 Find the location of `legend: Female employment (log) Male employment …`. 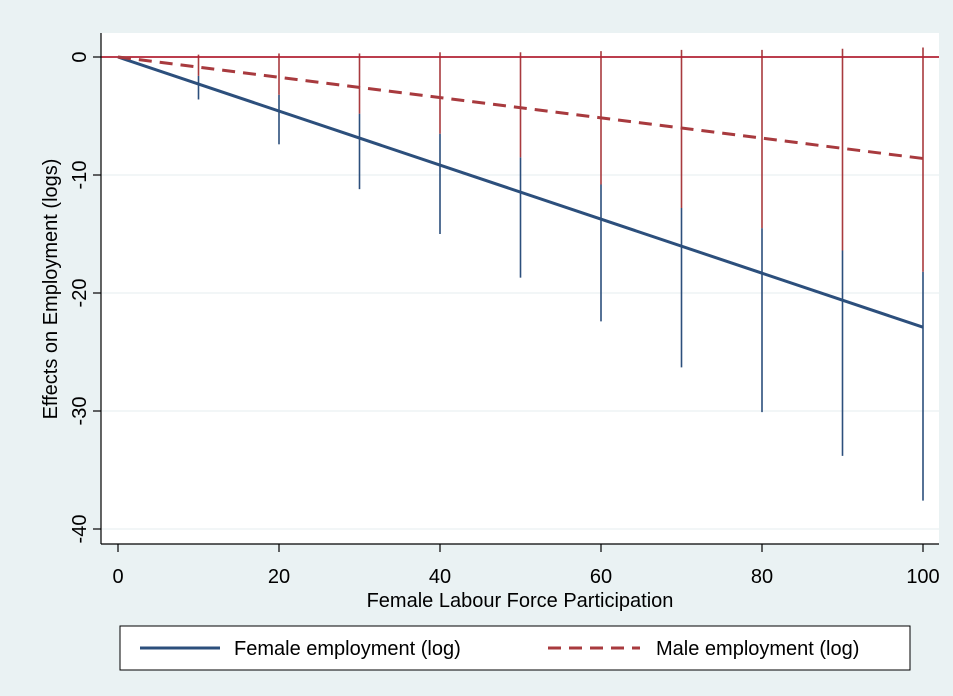

legend: Female employment (log) Male employment … is located at coordinates (515, 648).